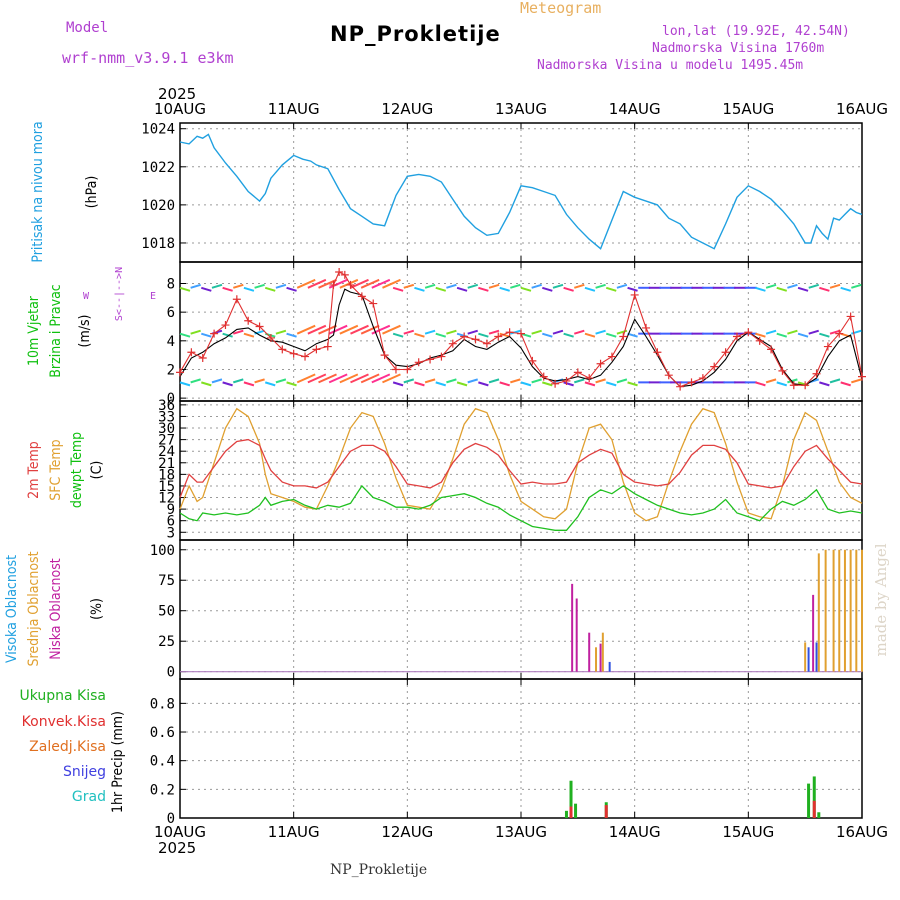 This screenshot has width=900, height=900. Describe the element at coordinates (171, 284) in the screenshot. I see `ytick-label: 8` at that location.